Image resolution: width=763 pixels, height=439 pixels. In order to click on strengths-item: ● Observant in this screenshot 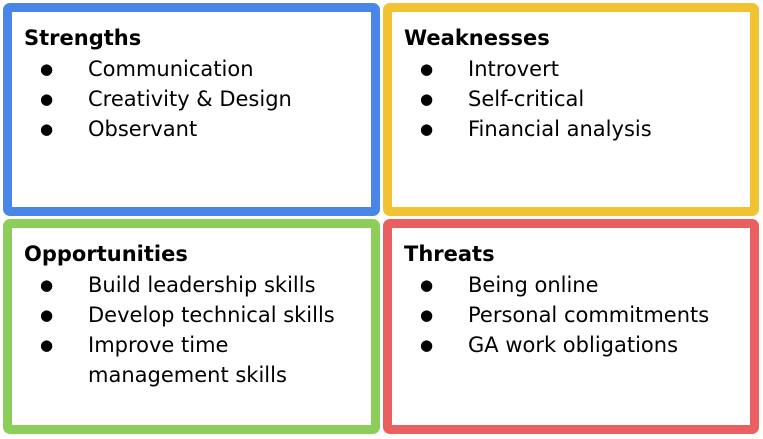, I will do `click(192, 129)`.